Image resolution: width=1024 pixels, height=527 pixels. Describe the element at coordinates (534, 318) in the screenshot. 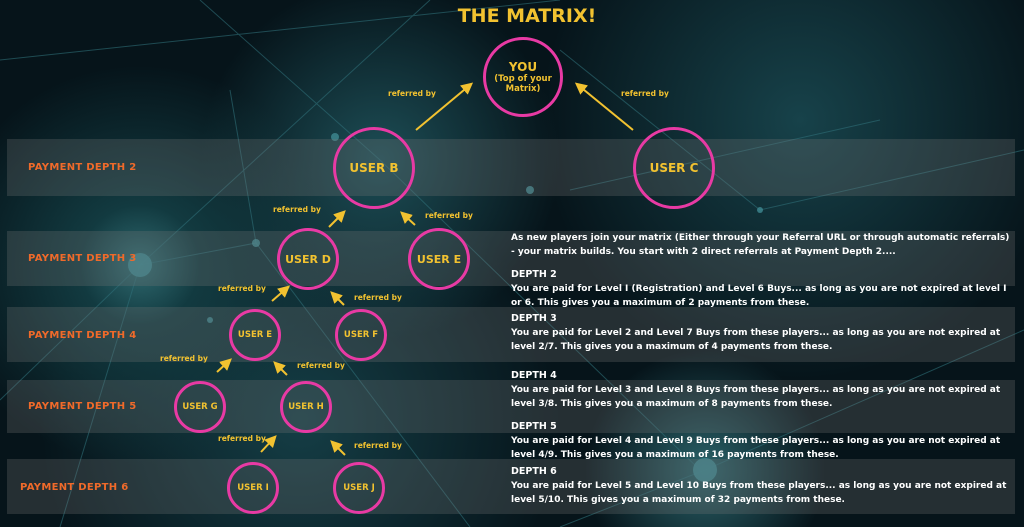

I see `info-heading: DEPTH 3` at that location.